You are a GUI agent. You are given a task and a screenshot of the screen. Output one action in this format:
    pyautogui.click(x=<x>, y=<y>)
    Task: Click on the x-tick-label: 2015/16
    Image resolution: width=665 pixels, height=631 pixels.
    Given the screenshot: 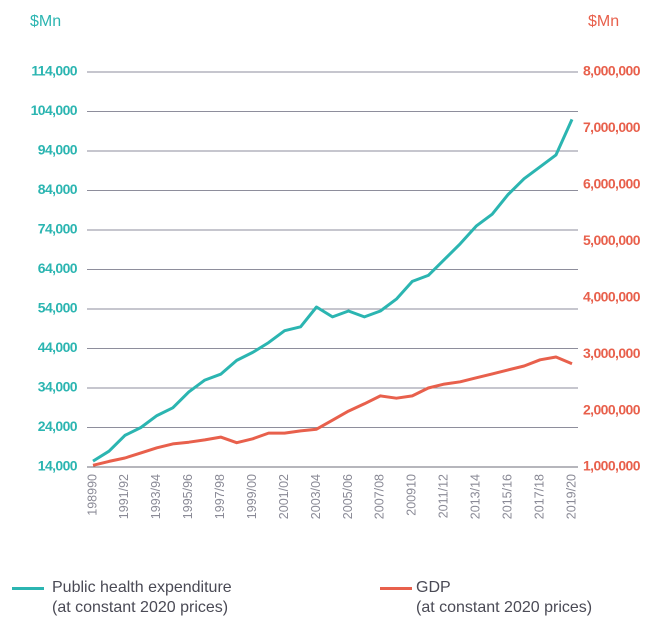 What is the action you would take?
    pyautogui.click(x=507, y=496)
    